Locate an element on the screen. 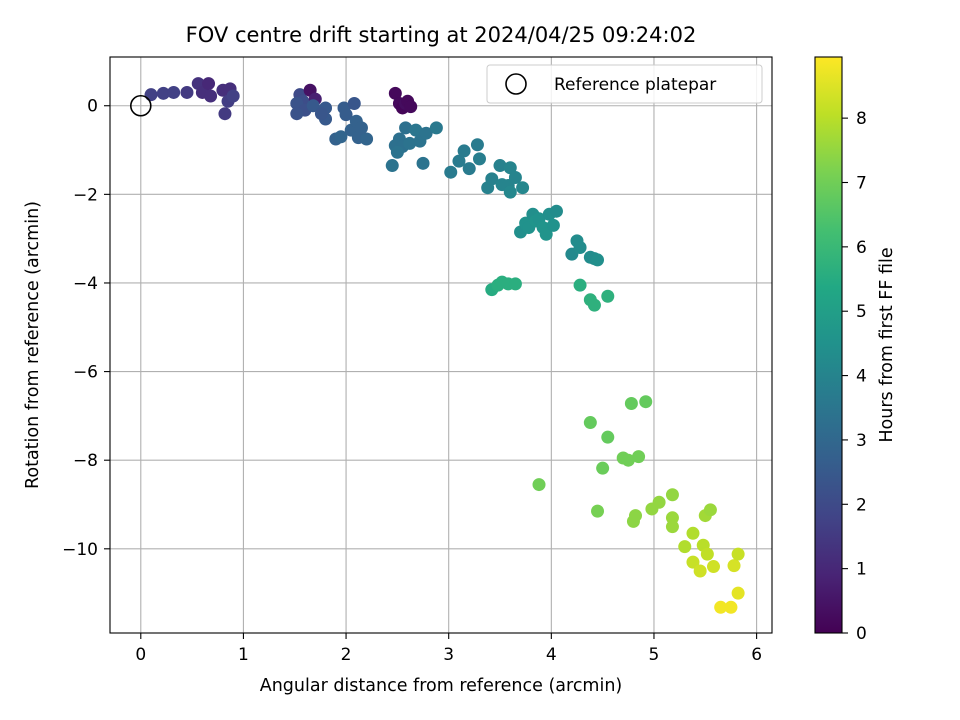  reference-marker-layer is located at coordinates (140, 105).